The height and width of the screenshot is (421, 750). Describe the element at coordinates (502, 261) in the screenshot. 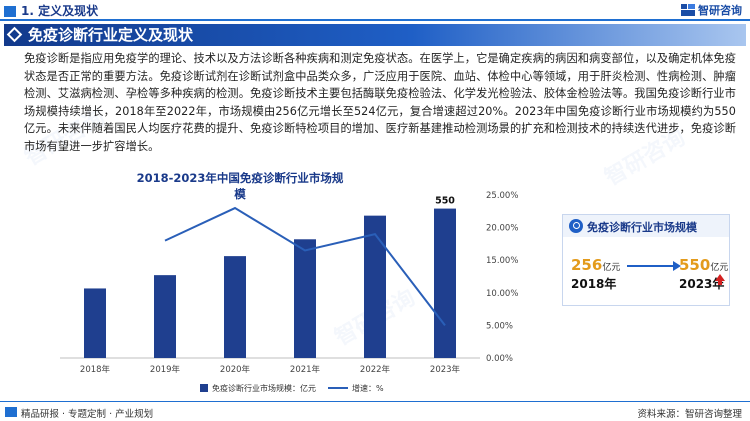

I see `y-tick-label-right: 15.00%` at that location.